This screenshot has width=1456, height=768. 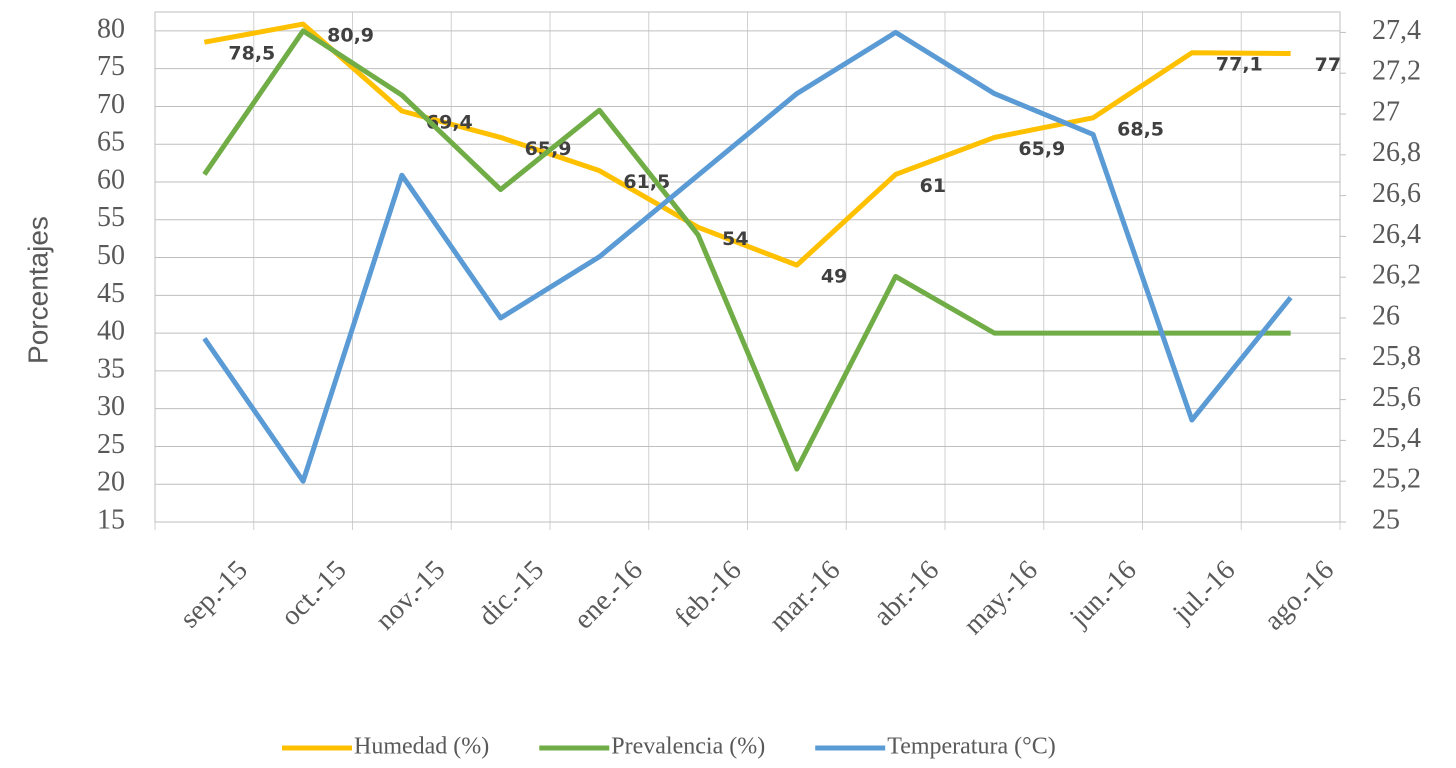 What do you see at coordinates (1001, 598) in the screenshot?
I see `x-tick-label: may.-16` at bounding box center [1001, 598].